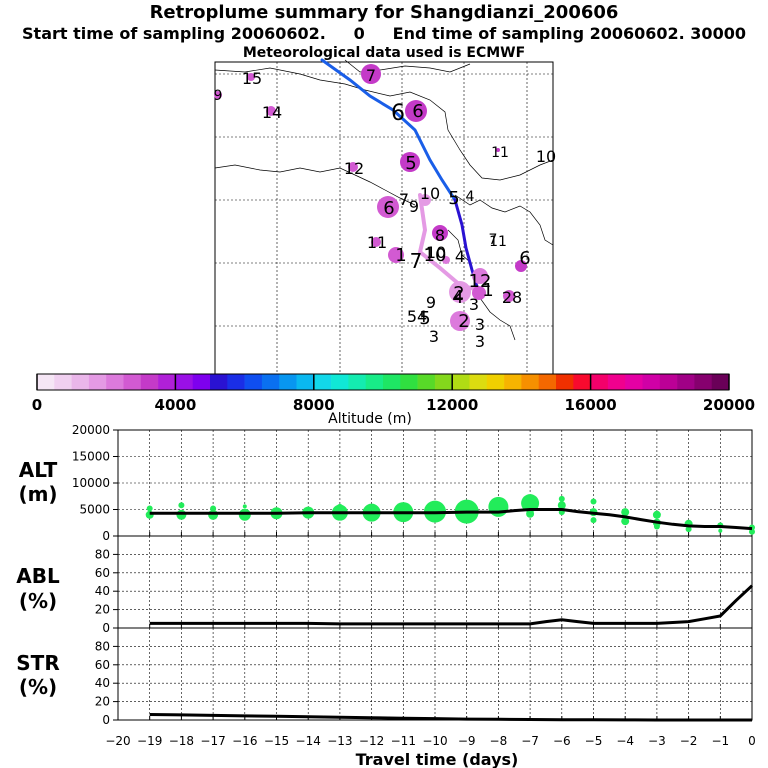 The width and height of the screenshot is (768, 768). I want to click on cluster-label: 28, so click(512, 297).